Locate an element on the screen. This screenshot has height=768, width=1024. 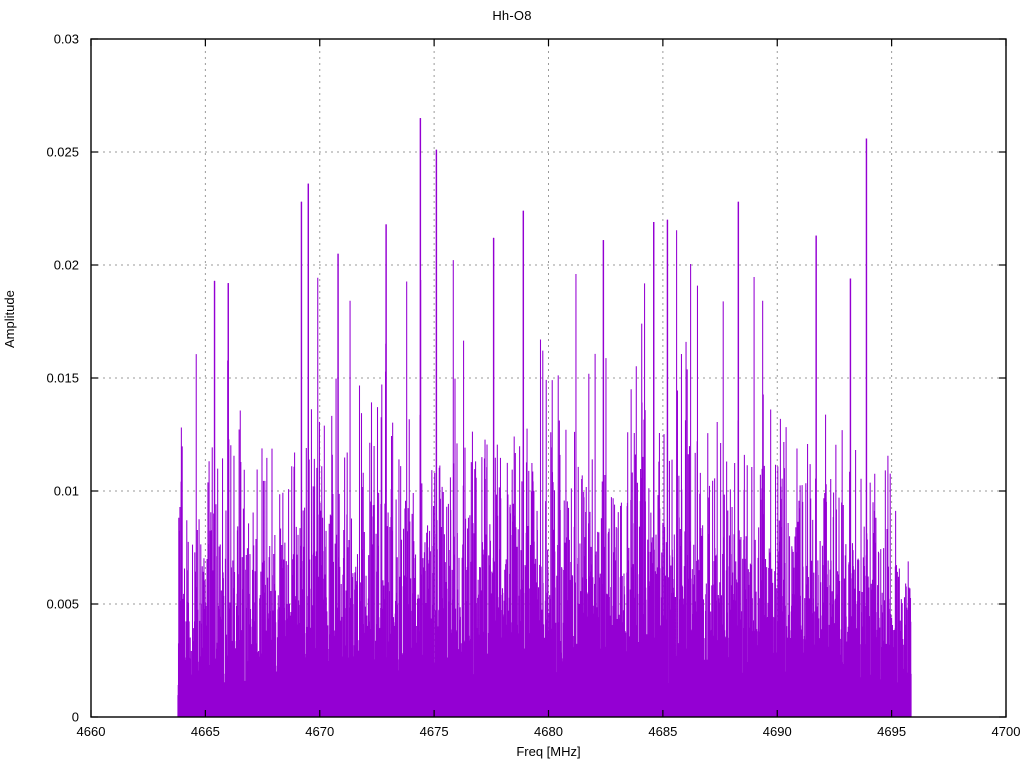
x-tick-label: 4700 is located at coordinates (1006, 731).